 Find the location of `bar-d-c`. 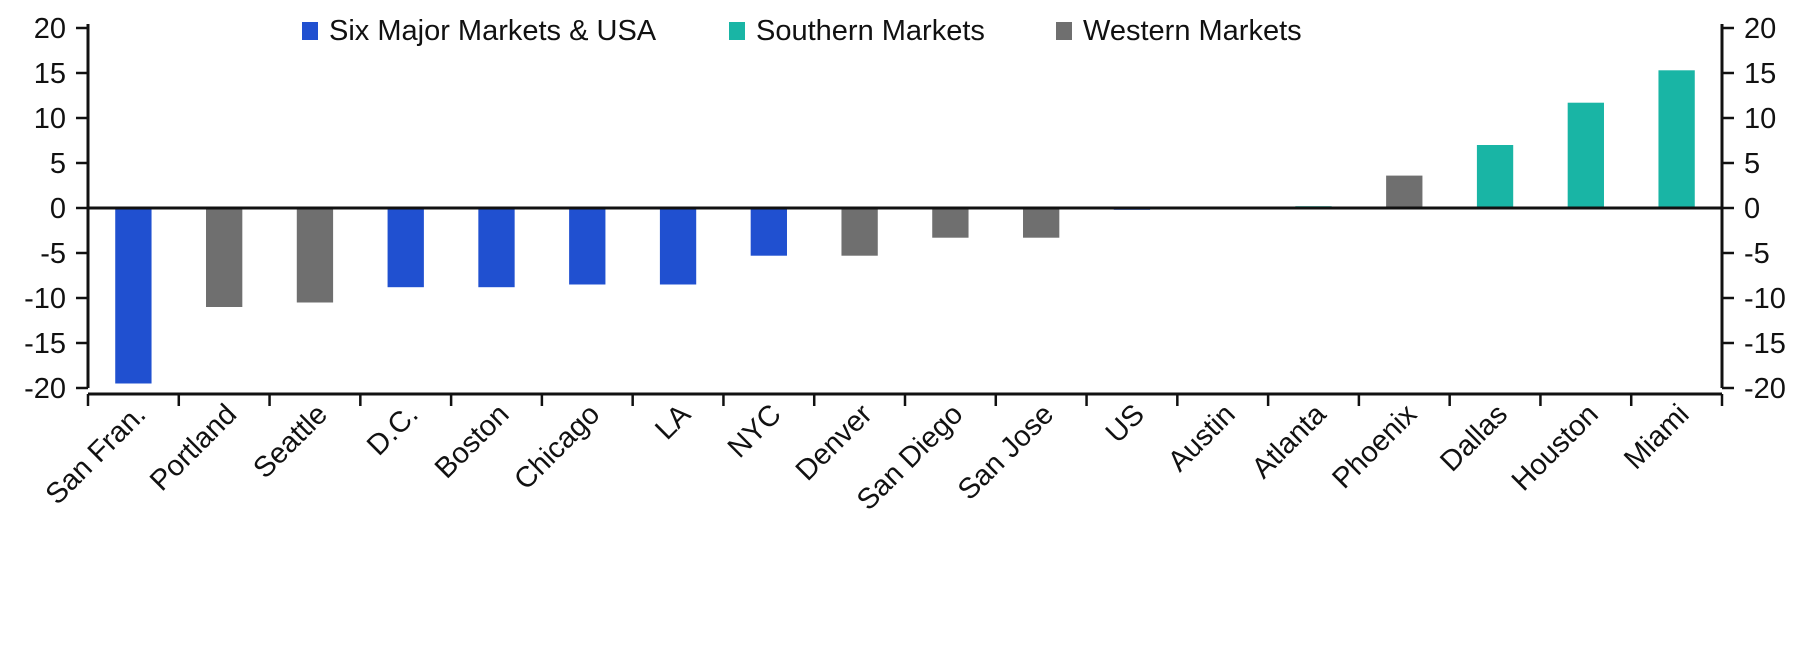

bar-d-c is located at coordinates (405, 248).